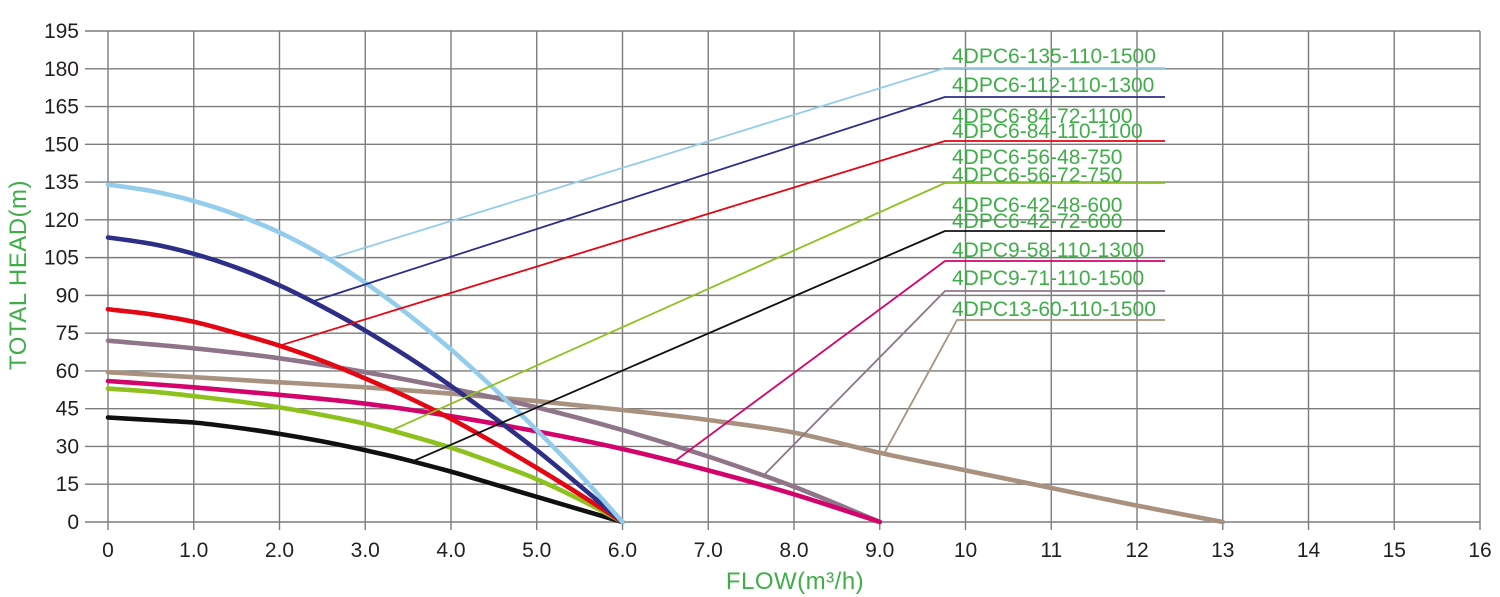 This screenshot has height=597, width=1500. Describe the element at coordinates (1048, 278) in the screenshot. I see `curve-label-4dpc9-71-110-1500: 4DPC9-71-110-1500` at that location.